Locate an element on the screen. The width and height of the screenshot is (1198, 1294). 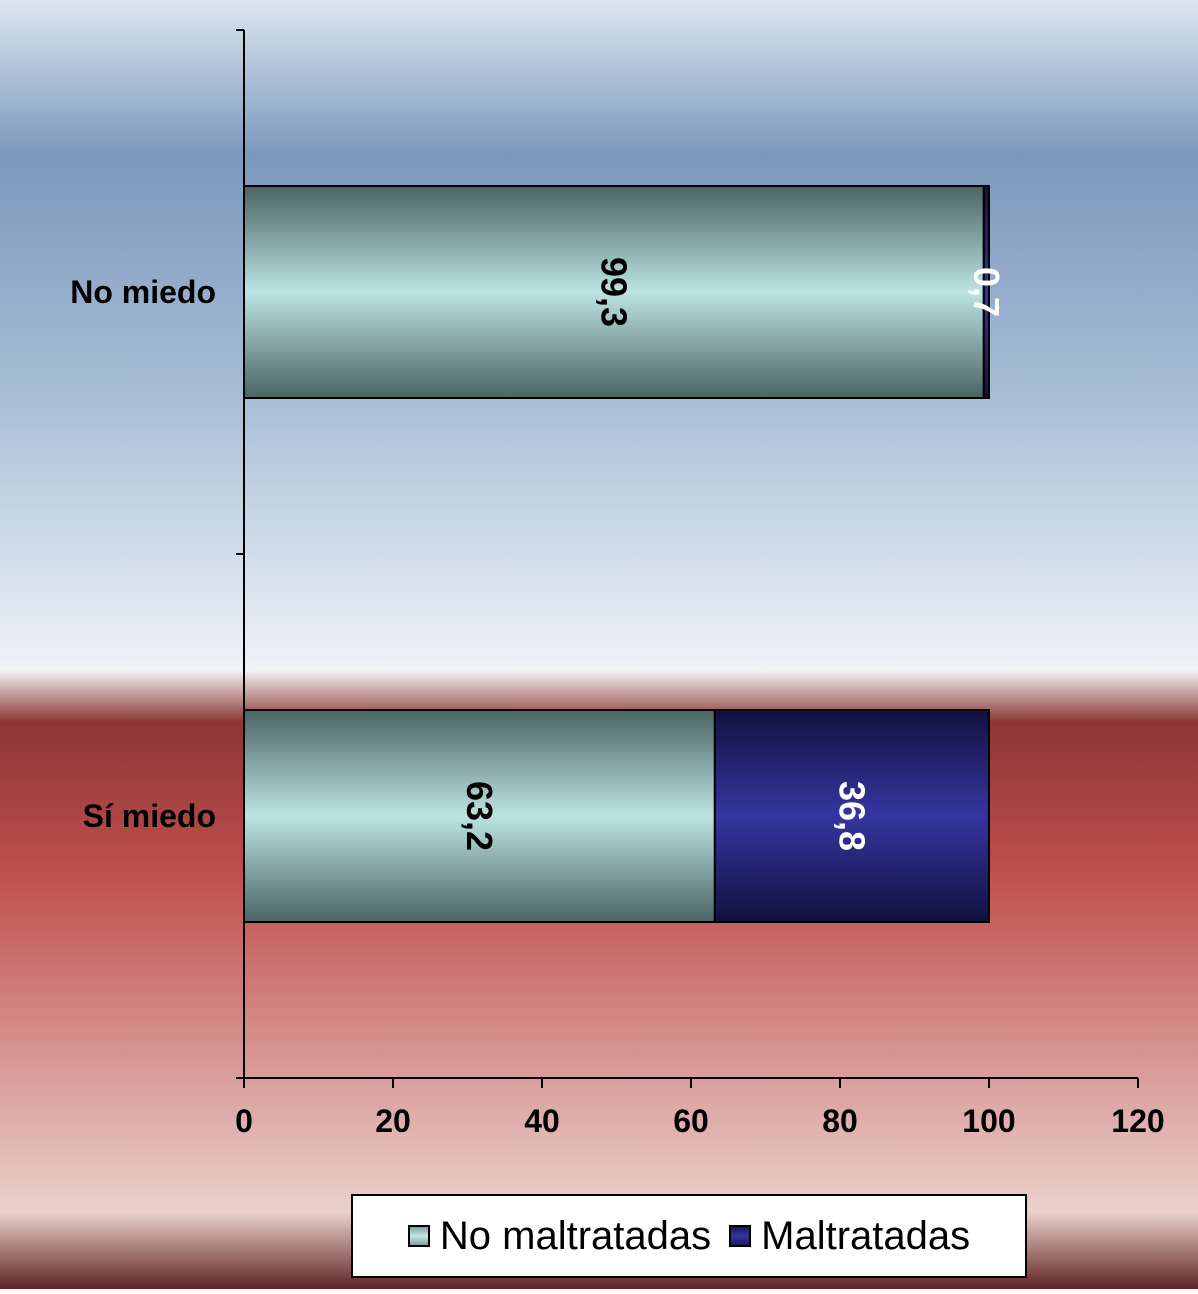
x-tick-label-3: 60 is located at coordinates (691, 1121).